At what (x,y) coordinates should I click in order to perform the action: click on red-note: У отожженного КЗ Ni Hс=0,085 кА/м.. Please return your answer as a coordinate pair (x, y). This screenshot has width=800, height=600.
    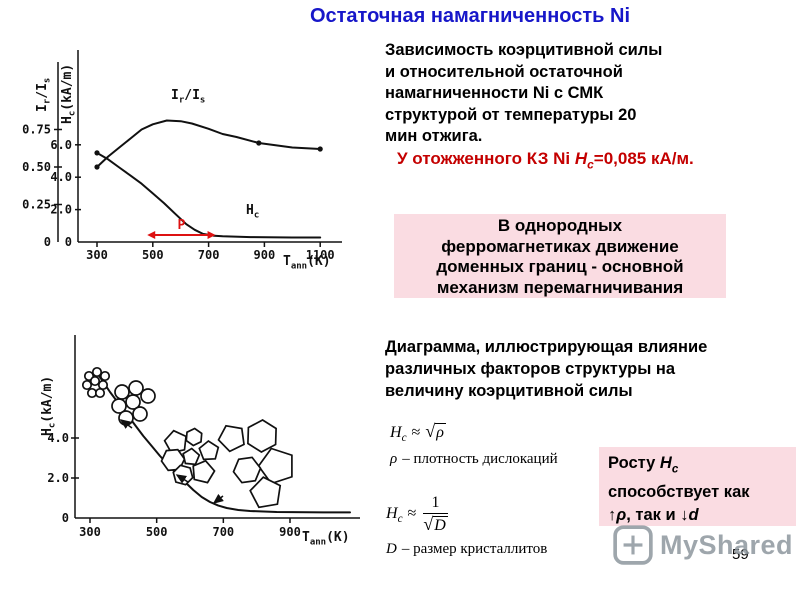
    Looking at the image, I should click on (545, 160).